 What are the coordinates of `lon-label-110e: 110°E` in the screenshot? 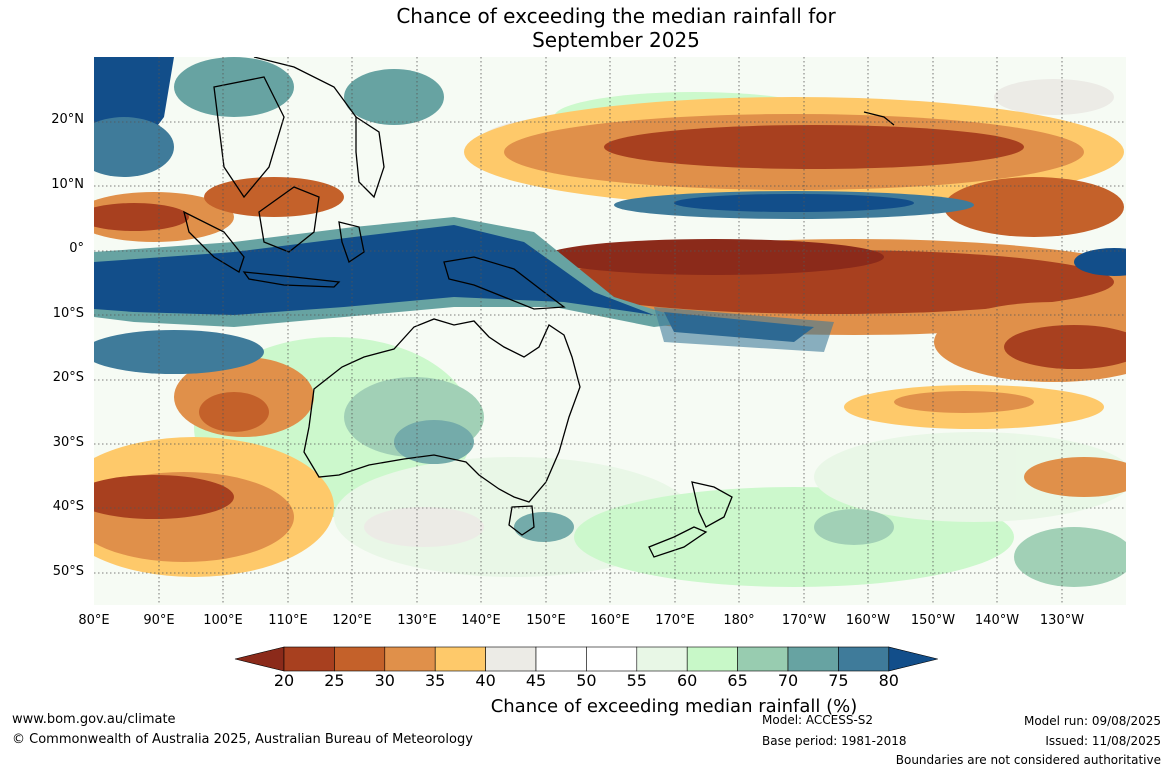 It's located at (288, 620).